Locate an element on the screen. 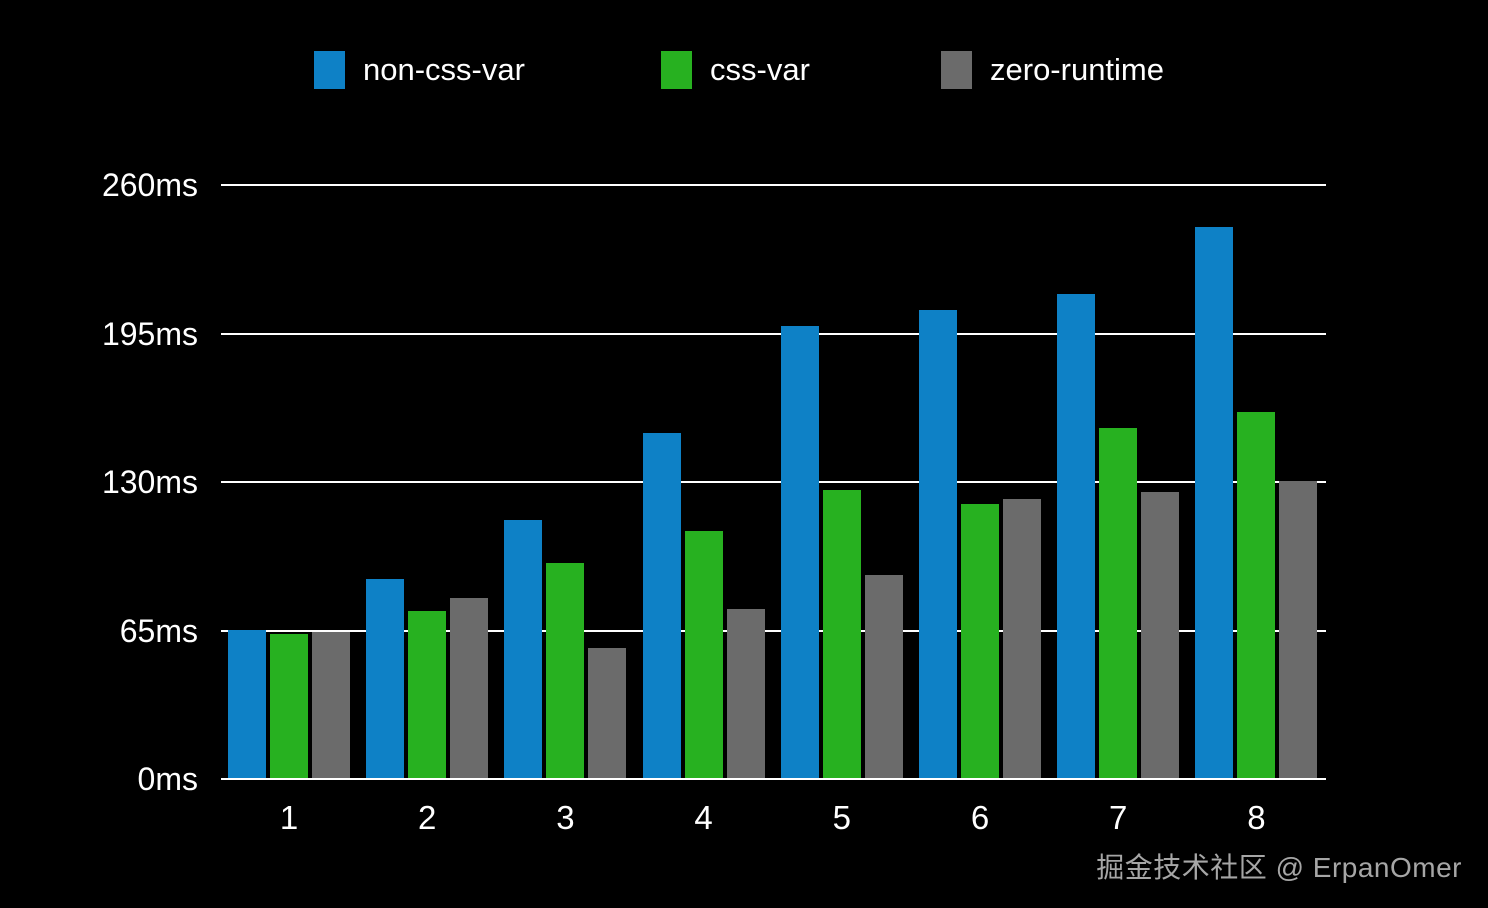  x-tick-label: 7 is located at coordinates (1118, 817).